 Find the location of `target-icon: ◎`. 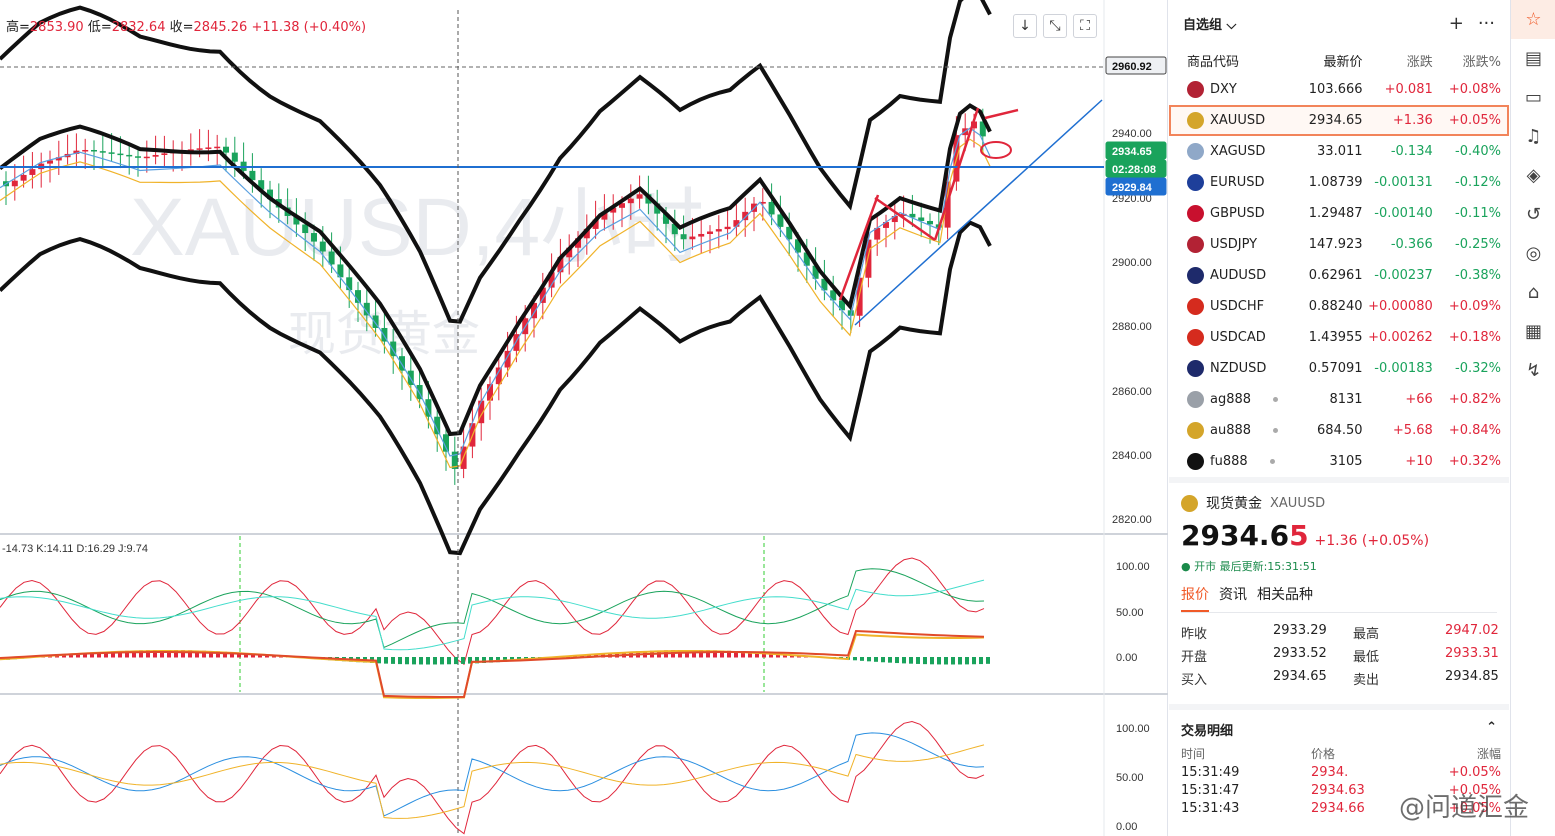

target-icon: ◎ is located at coordinates (1533, 253).